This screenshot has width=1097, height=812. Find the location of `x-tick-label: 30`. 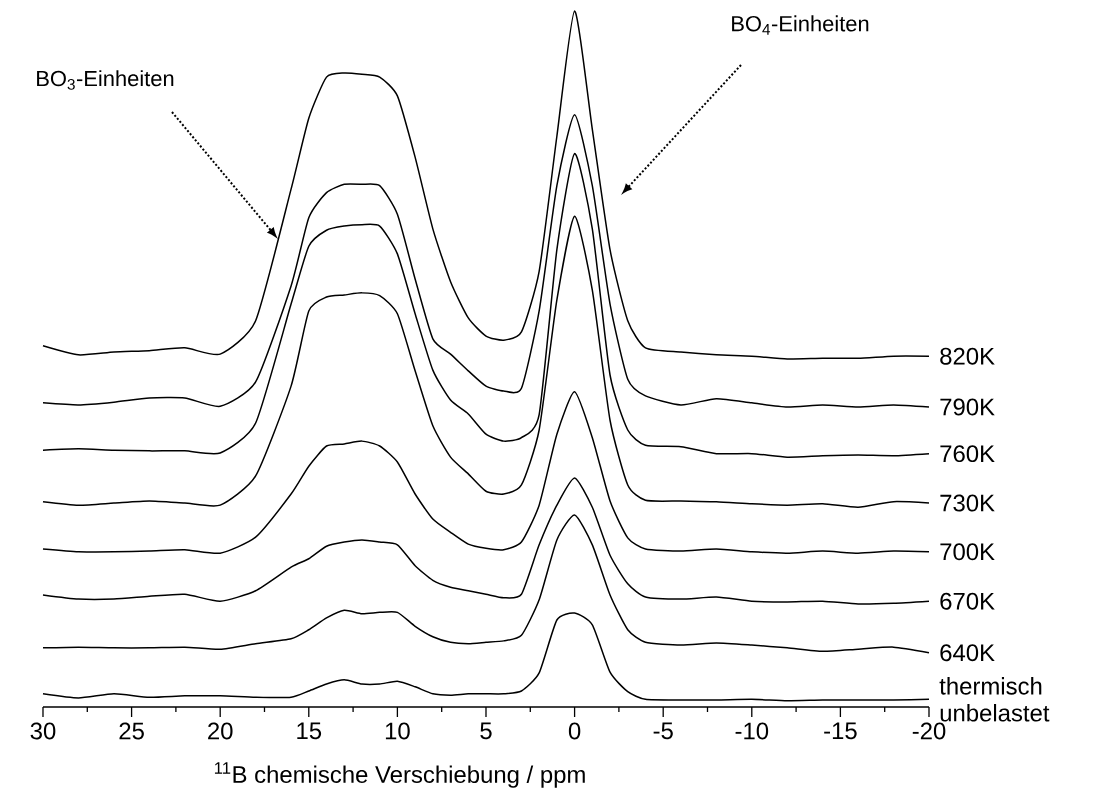

x-tick-label: 30 is located at coordinates (43, 731).